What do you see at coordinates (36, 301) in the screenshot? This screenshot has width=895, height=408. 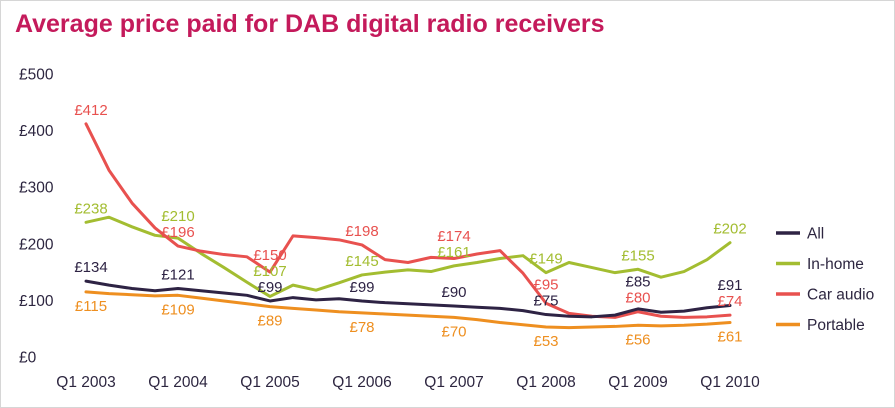 I see `y-axis-label: £100` at bounding box center [36, 301].